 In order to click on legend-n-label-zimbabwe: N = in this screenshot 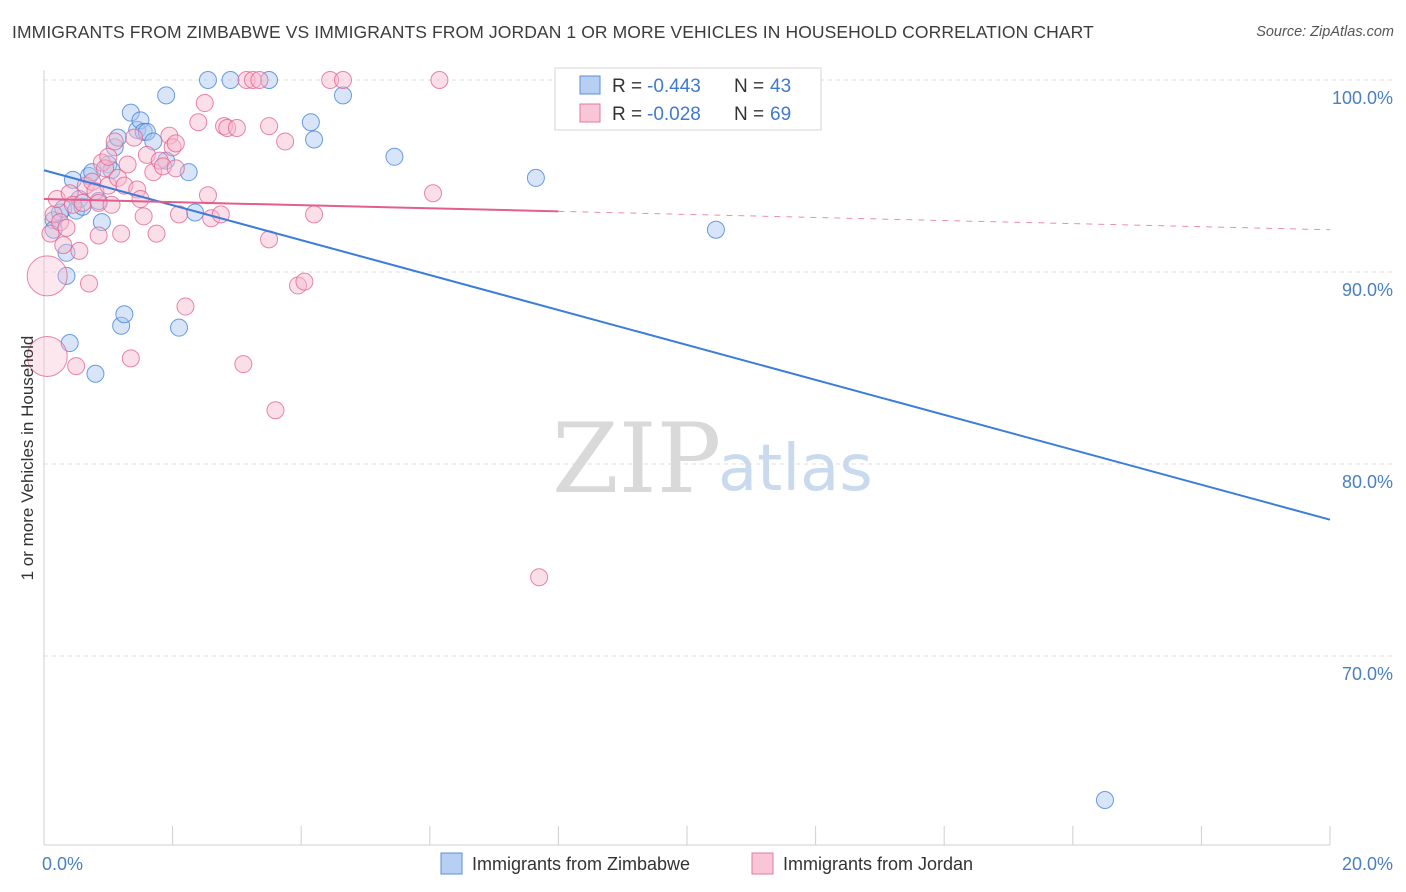, I will do `click(749, 86)`.